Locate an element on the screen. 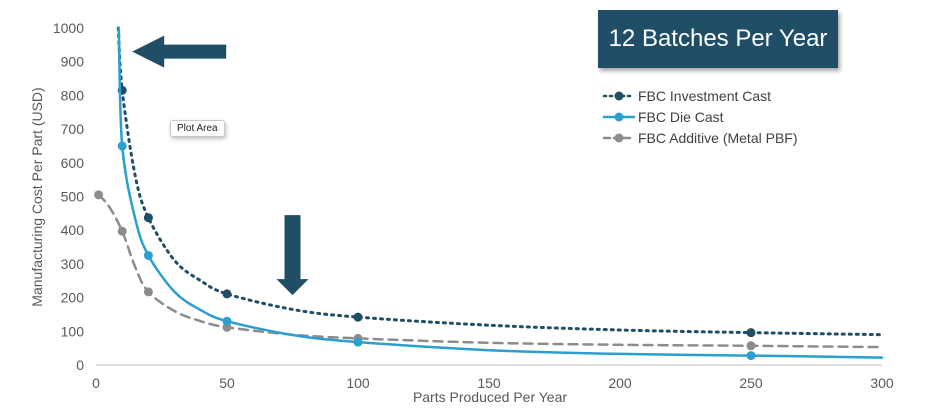 The width and height of the screenshot is (936, 413). legend-label: FBC Investment Cast is located at coordinates (704, 96).